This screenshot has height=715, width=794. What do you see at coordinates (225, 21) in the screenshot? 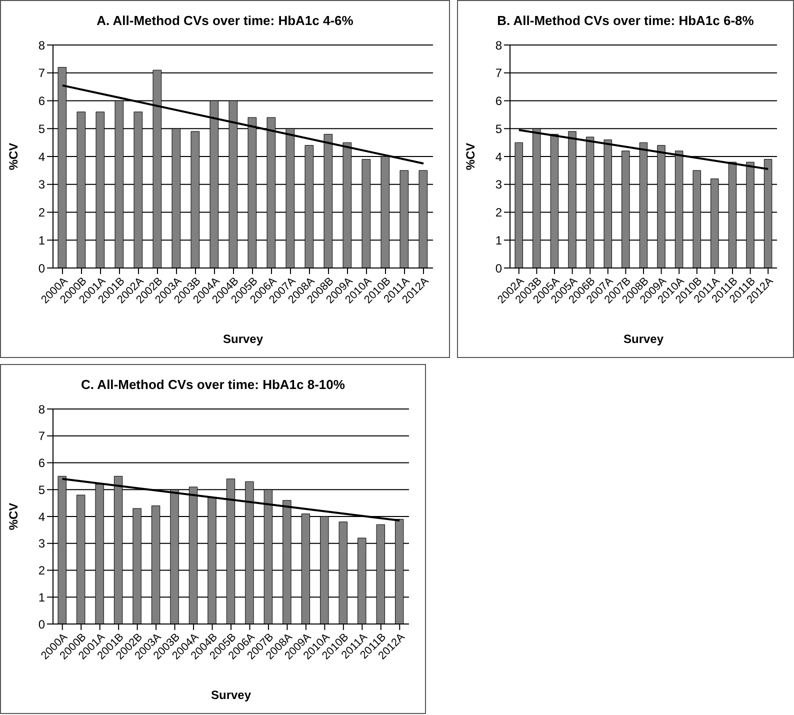
I see `chart-title: A. All-Method CVs over time: HbA1c 4-6%` at bounding box center [225, 21].